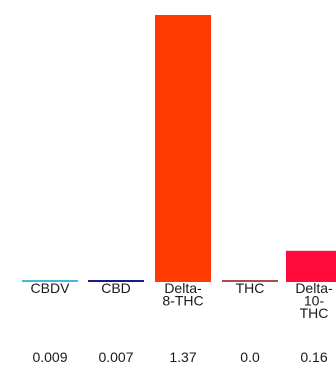  I want to click on value-label-0: 0.009, so click(49, 357).